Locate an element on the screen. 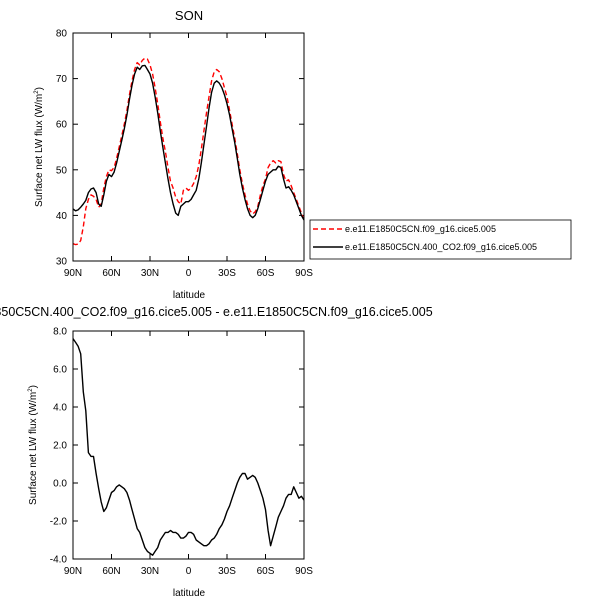 The height and width of the screenshot is (604, 604). top-y-tick-label: 40 is located at coordinates (62, 216).